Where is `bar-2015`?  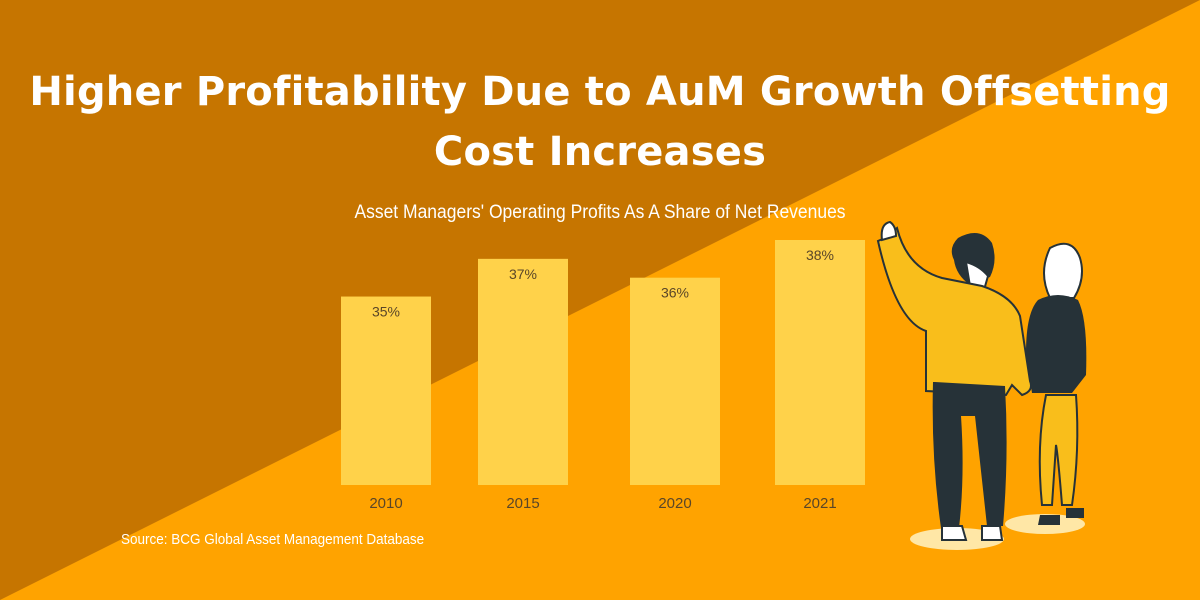
bar-2015 is located at coordinates (523, 371).